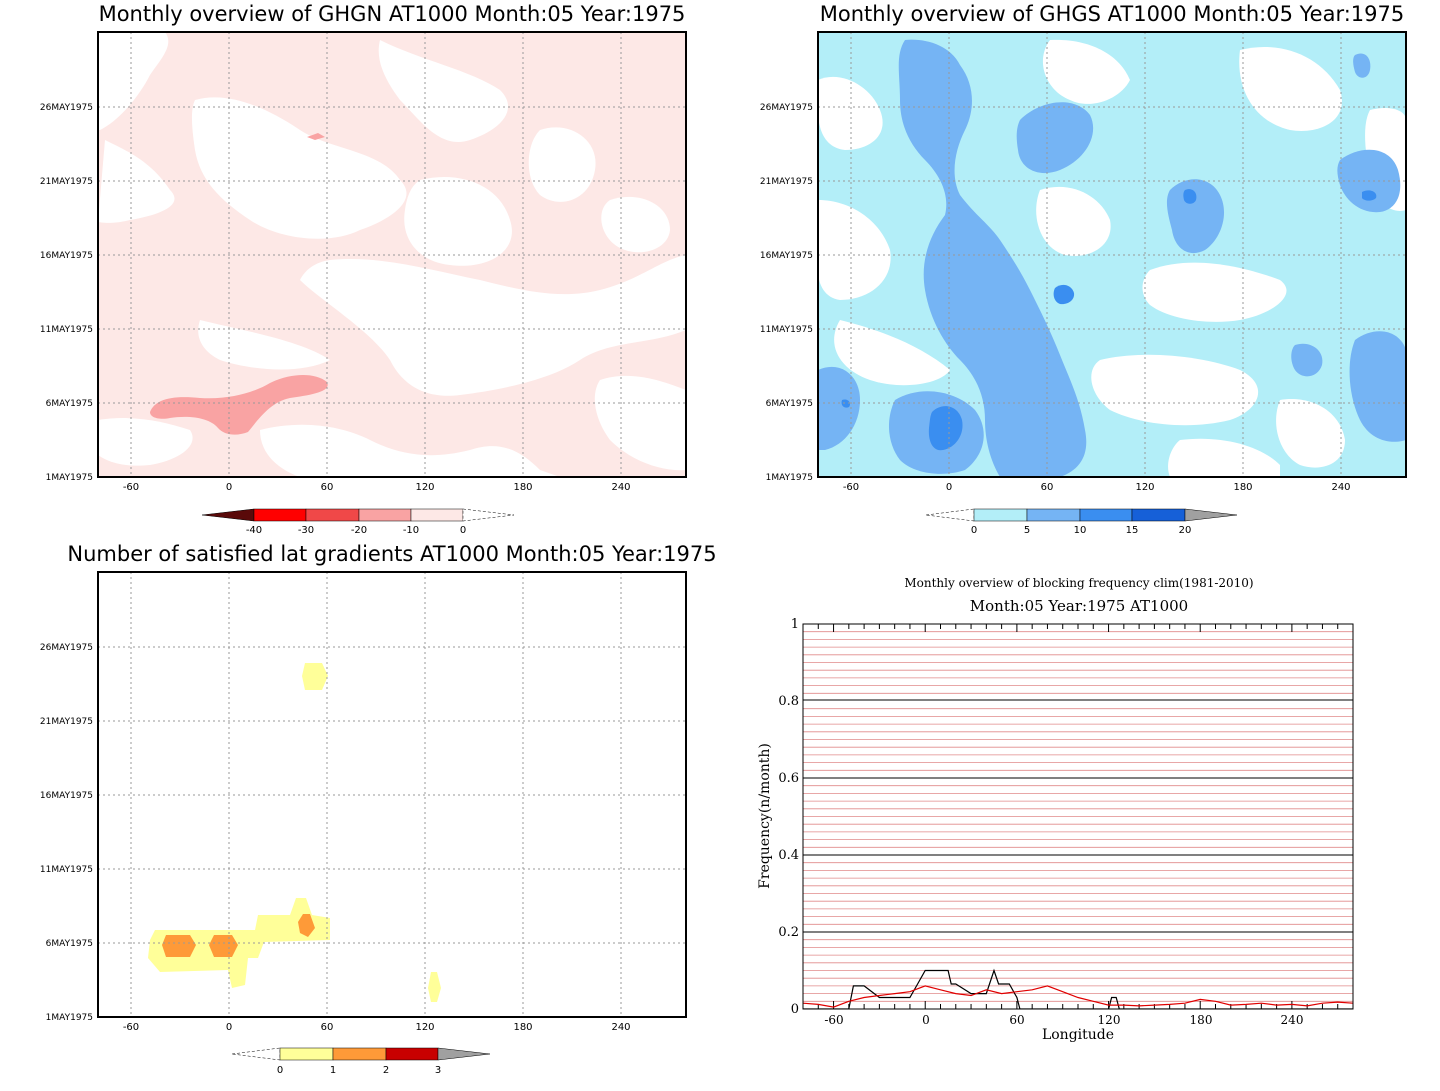 This screenshot has width=1440, height=1091. What do you see at coordinates (788, 817) in the screenshot?
I see `blocking-y-ticks: 0 0.2 0.4 0.6 0.8 1` at bounding box center [788, 817].